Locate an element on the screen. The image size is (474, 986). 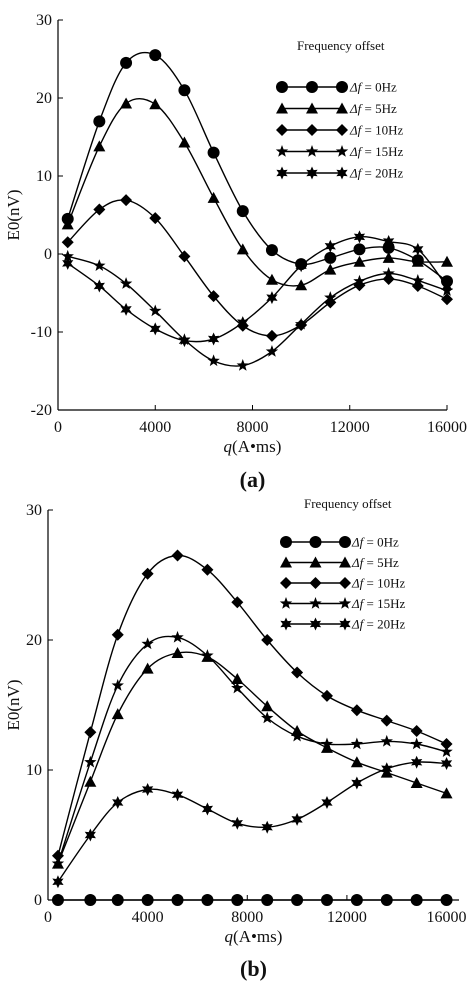
x-tick-label: 16000 is located at coordinates (447, 427).